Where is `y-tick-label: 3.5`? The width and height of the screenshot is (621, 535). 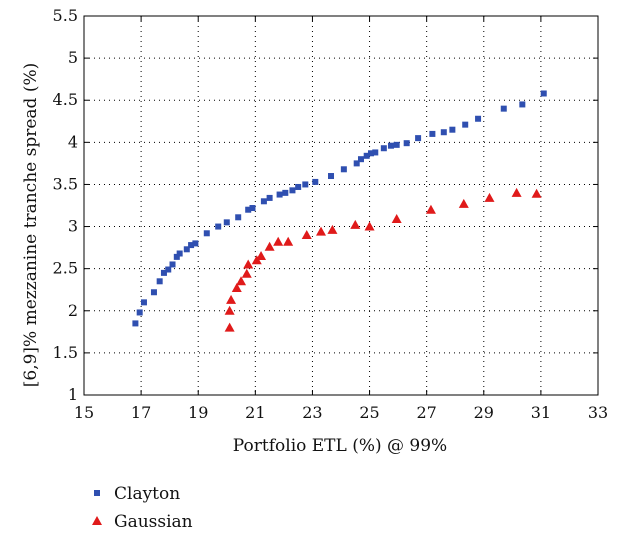 y-tick-label: 3.5 is located at coordinates (65, 183).